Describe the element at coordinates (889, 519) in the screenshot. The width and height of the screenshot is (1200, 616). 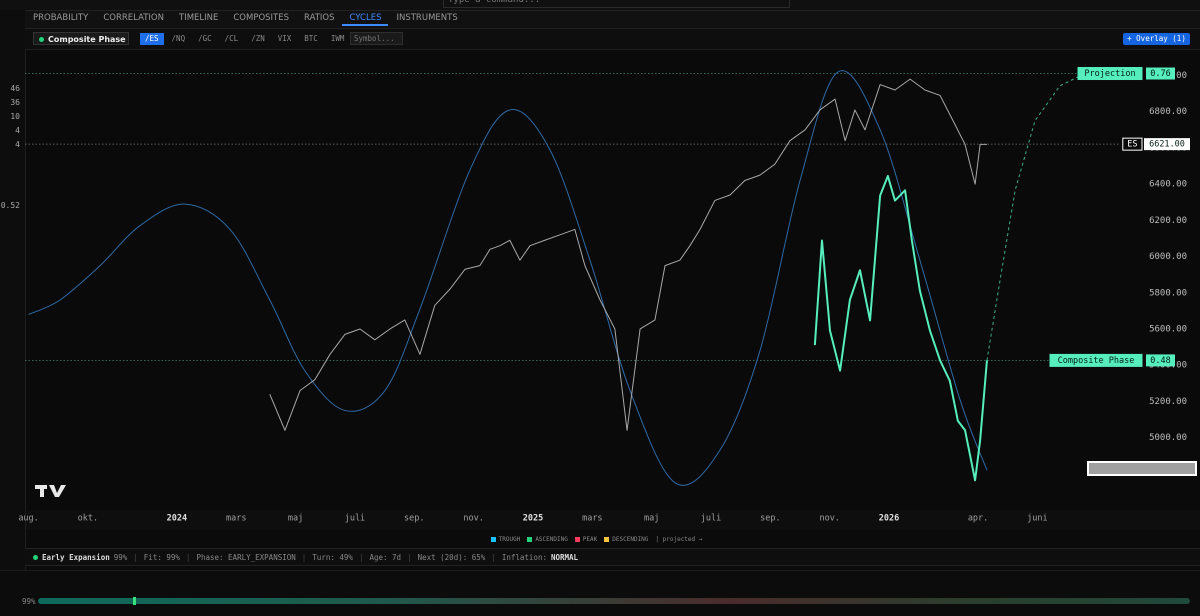
I see `x-tick-label: 2026` at that location.